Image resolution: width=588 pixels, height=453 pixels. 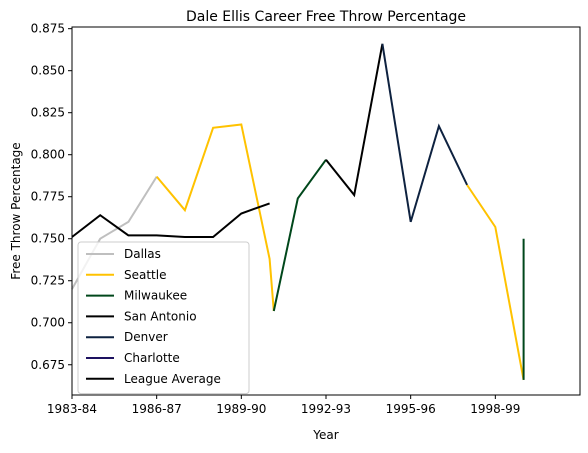 I want to click on y-tick-label: 0.800, so click(x=48, y=155).